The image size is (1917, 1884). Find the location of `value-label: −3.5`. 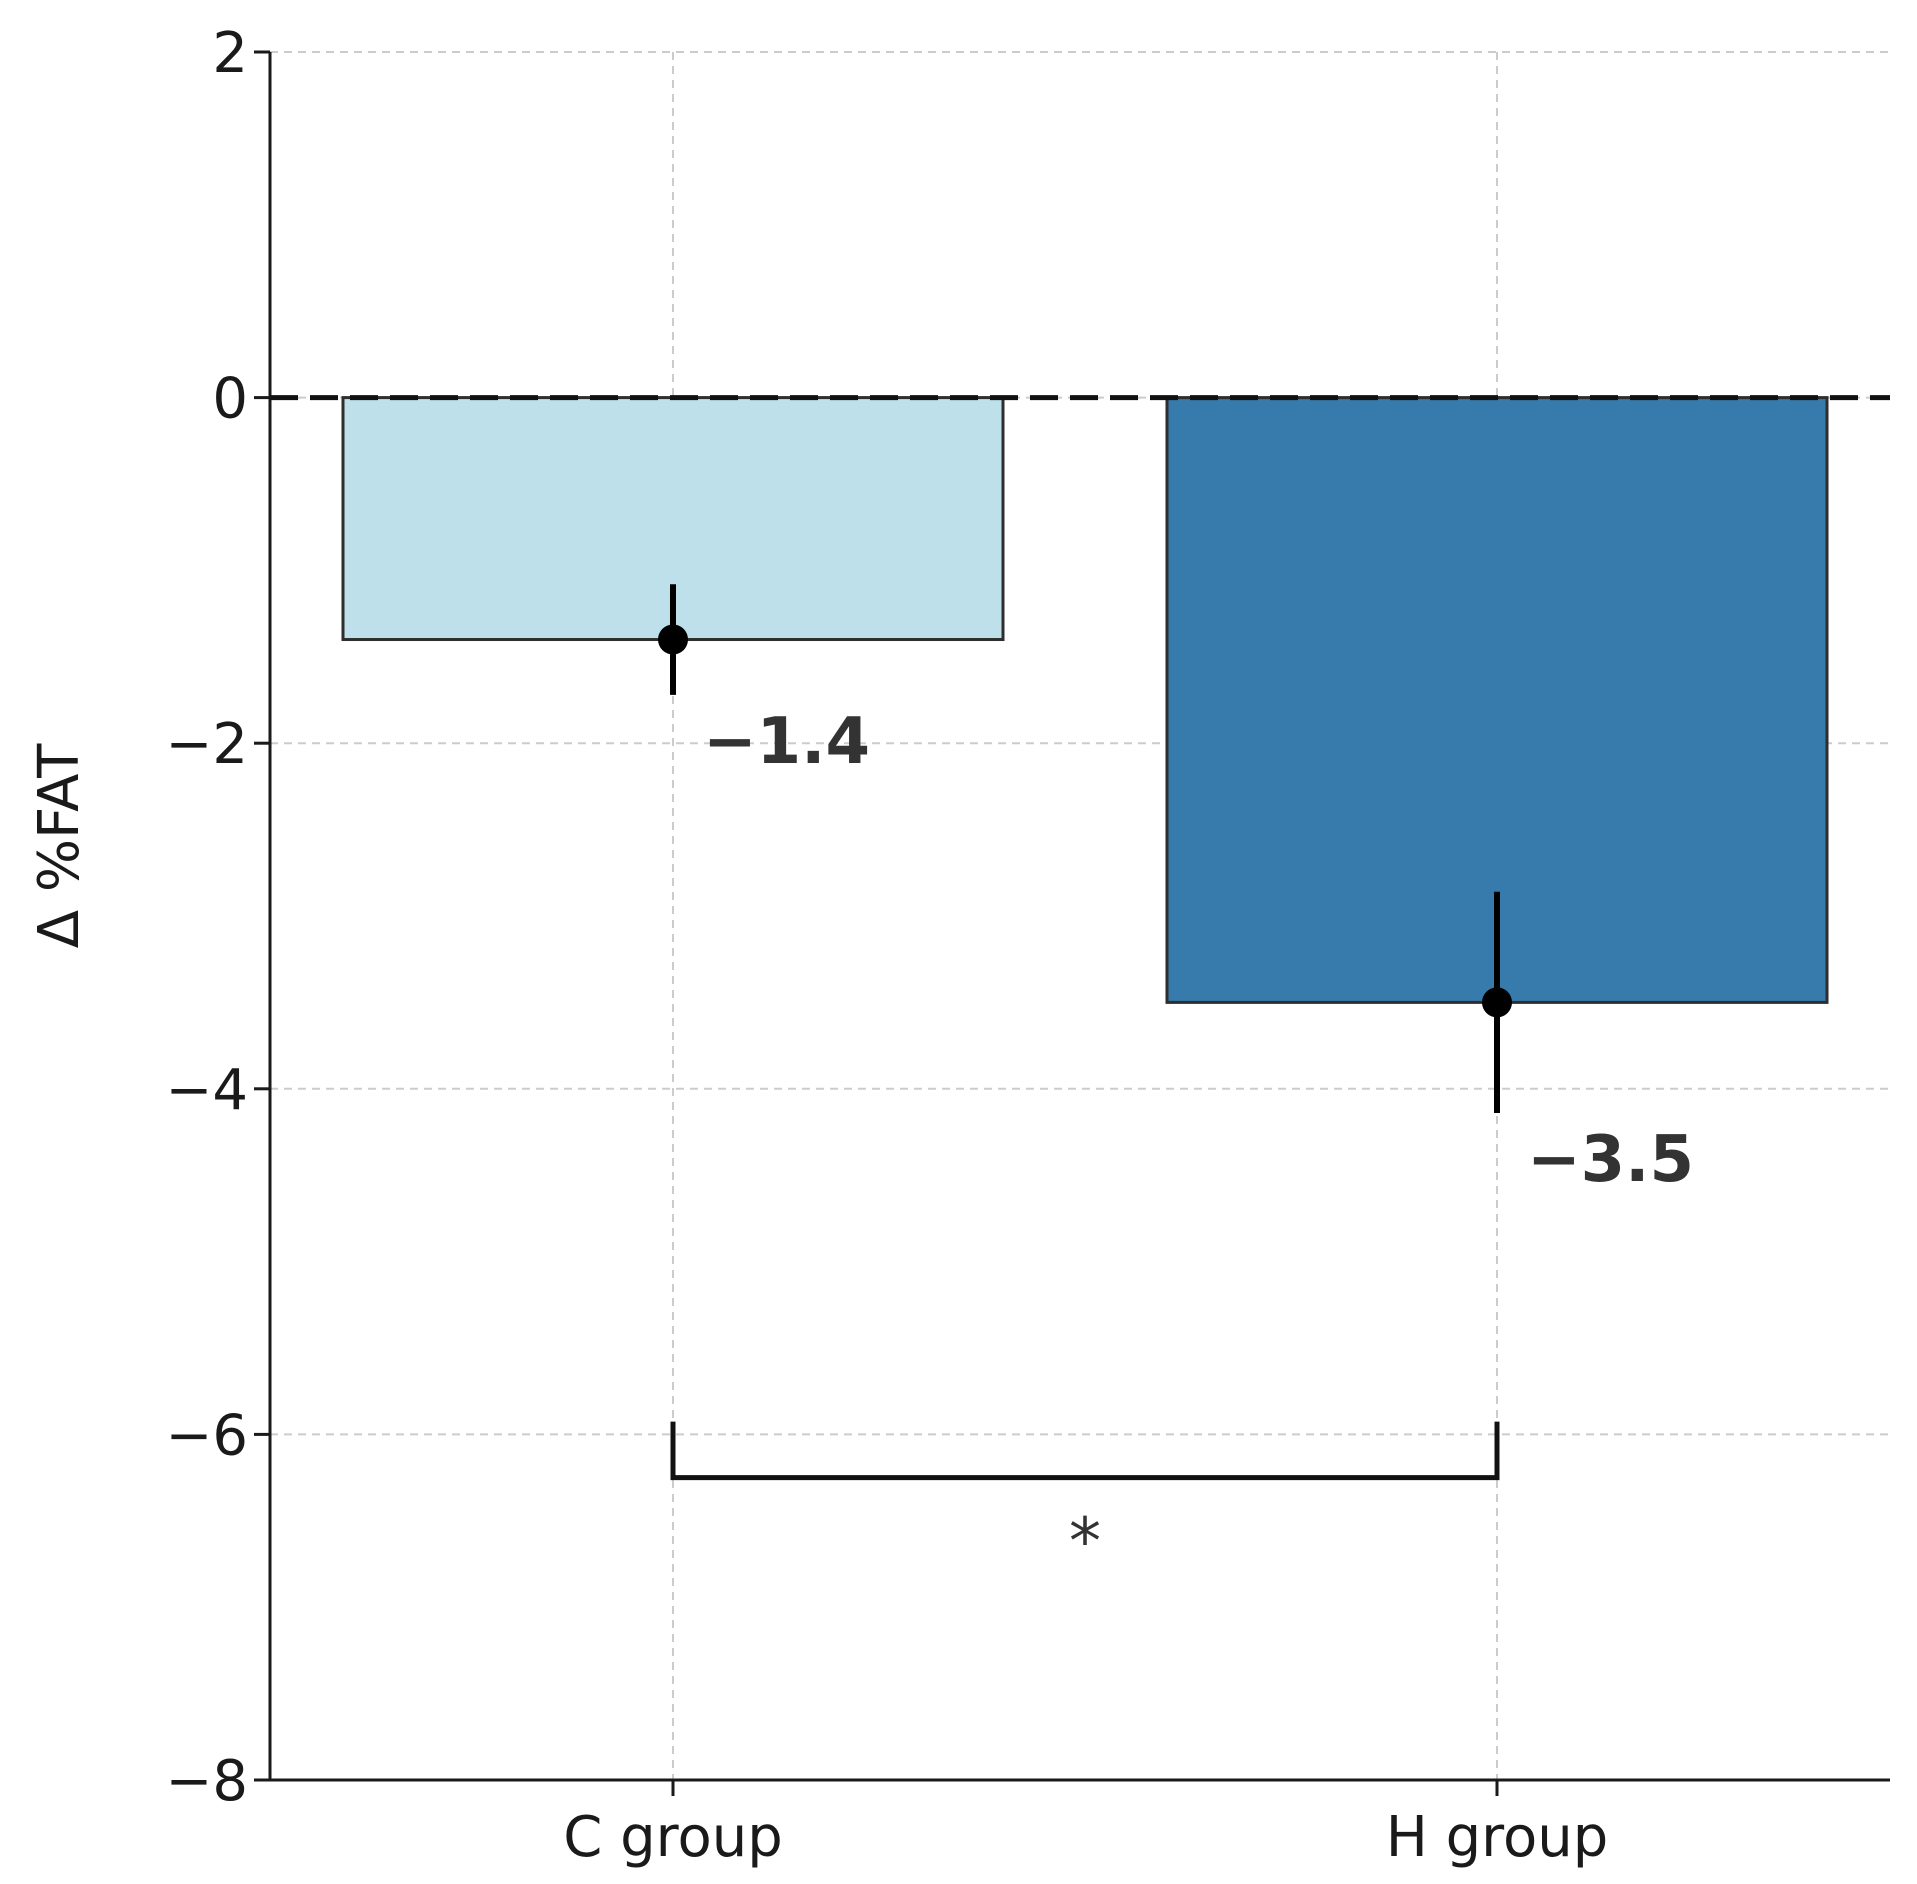

value-label: −3.5 is located at coordinates (1610, 1160).